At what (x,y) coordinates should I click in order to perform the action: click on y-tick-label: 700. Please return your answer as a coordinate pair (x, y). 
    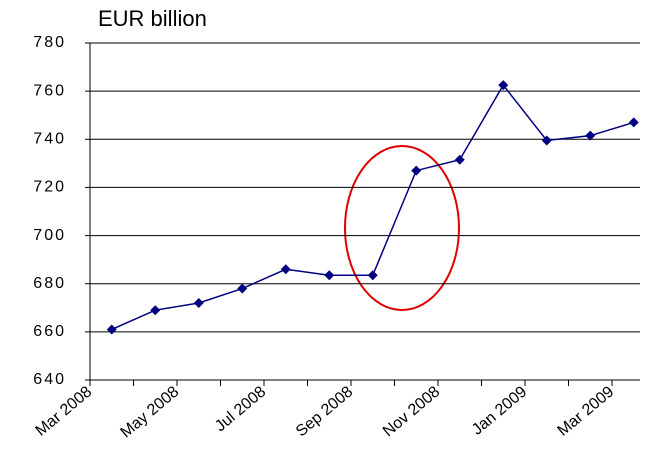
    Looking at the image, I should click on (49, 235).